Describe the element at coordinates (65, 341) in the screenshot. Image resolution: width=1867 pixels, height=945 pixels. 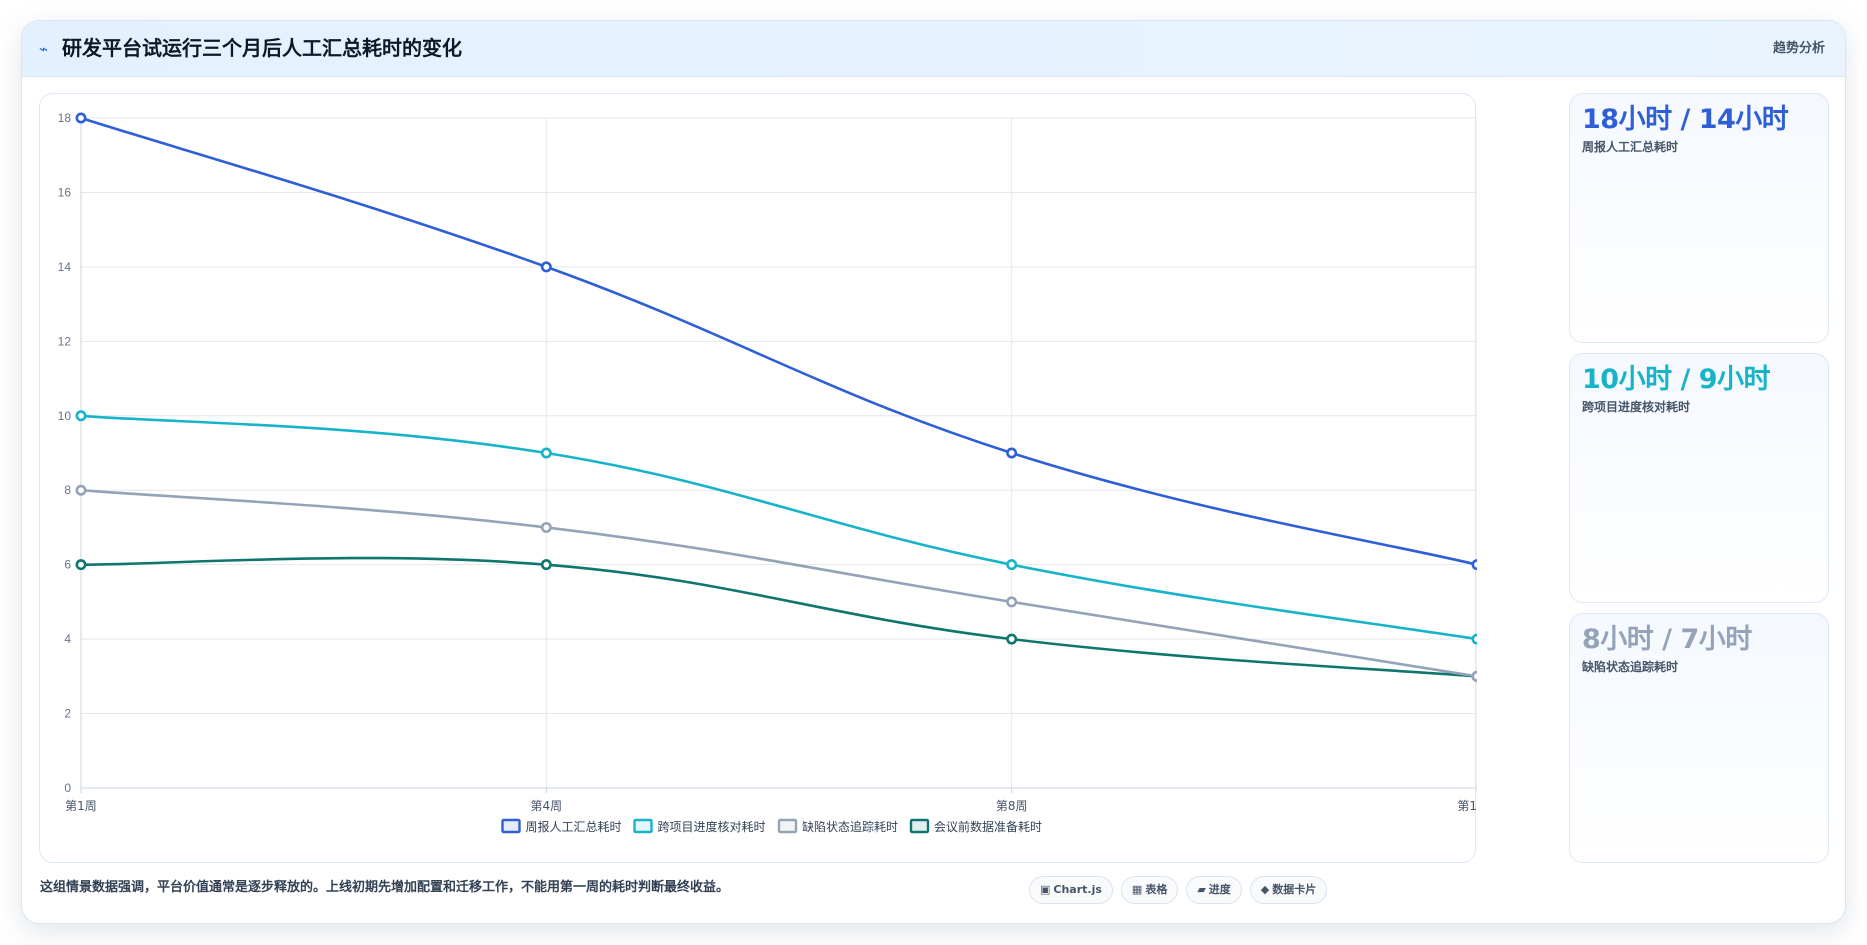
I see `y-tick-label: 12` at that location.